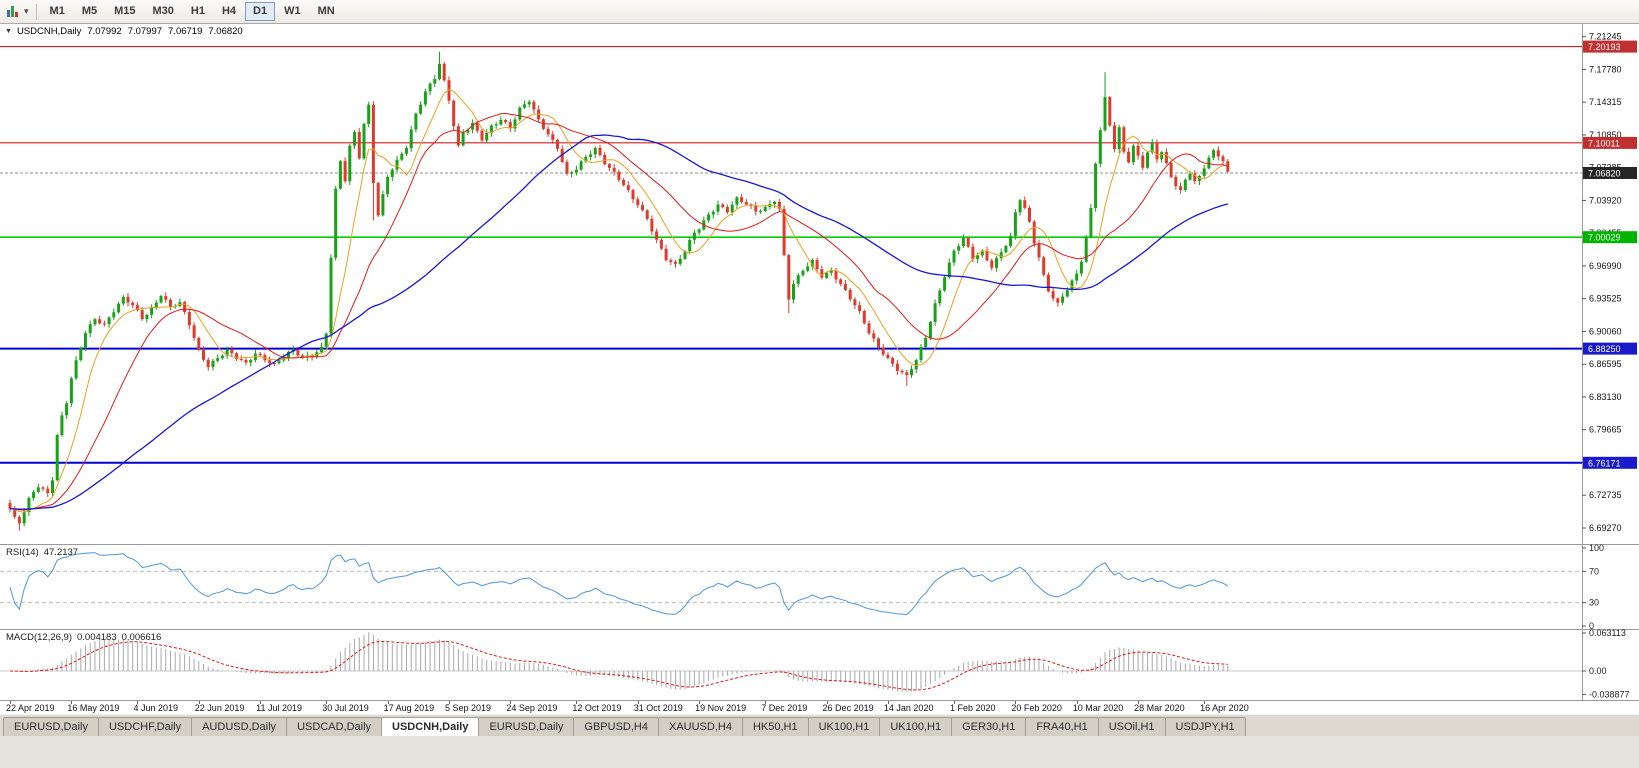 This screenshot has width=1639, height=768. What do you see at coordinates (145, 31) in the screenshot?
I see `quote-high: 7.07997` at bounding box center [145, 31].